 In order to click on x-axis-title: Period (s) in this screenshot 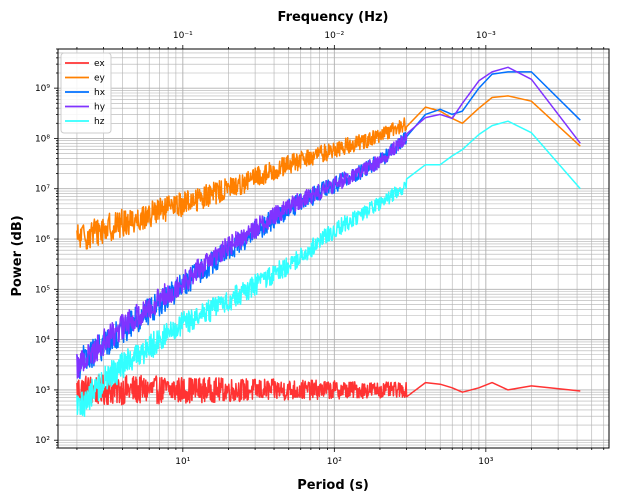, I will do `click(333, 485)`.